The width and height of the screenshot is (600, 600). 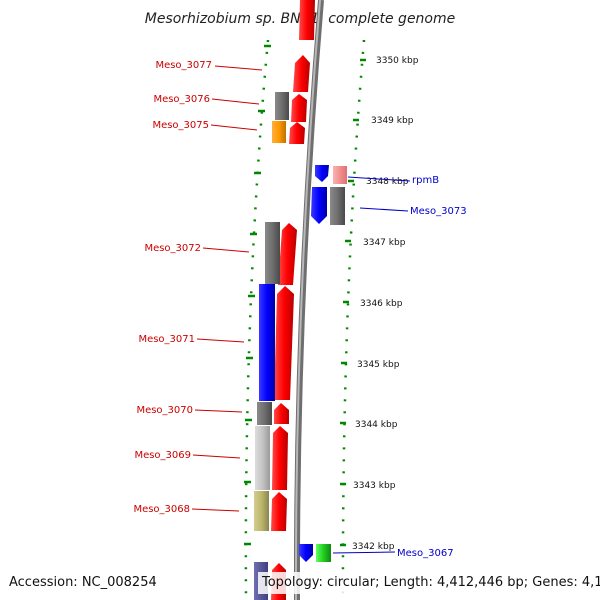 What do you see at coordinates (438, 211) in the screenshot?
I see `gene-label: Meso_3073` at bounding box center [438, 211].